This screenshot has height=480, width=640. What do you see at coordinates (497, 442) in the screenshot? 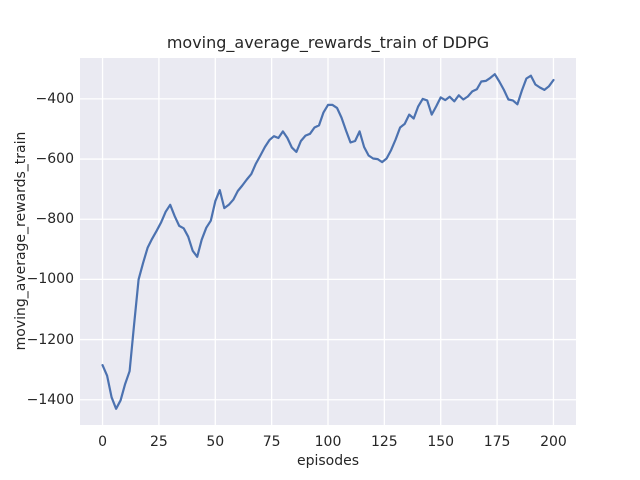
I see `x-tick-label: 175` at bounding box center [497, 442].